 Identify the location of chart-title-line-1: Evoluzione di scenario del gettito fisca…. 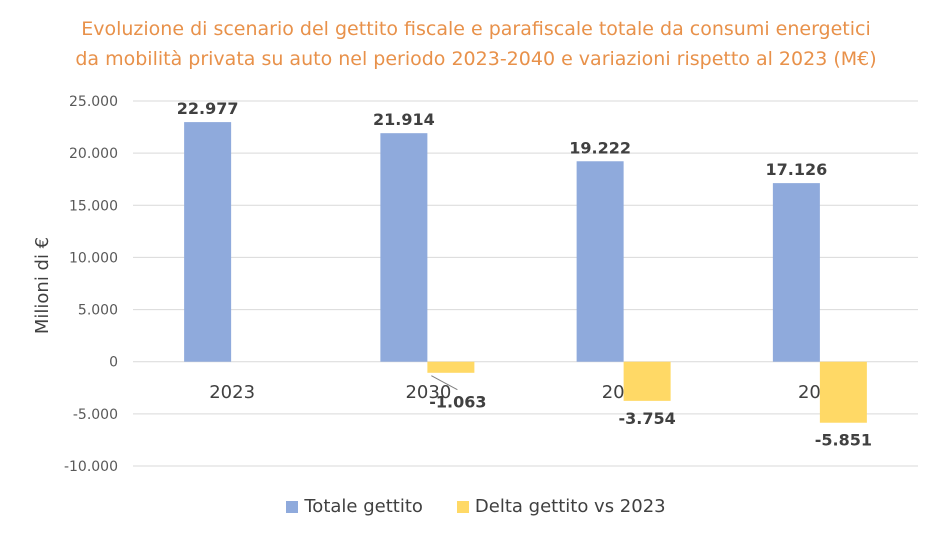
(476, 29).